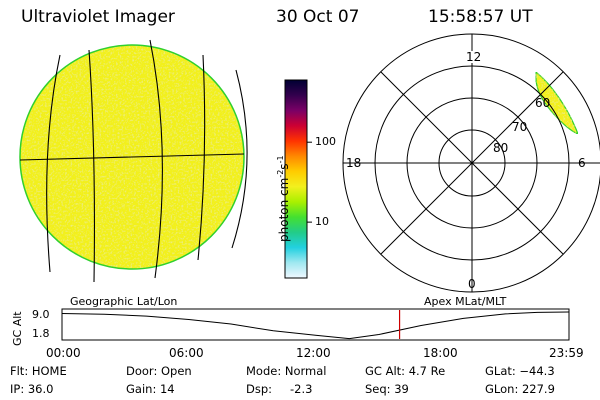 The image size is (600, 400). I want to click on mlat-label-70: 70, so click(520, 127).